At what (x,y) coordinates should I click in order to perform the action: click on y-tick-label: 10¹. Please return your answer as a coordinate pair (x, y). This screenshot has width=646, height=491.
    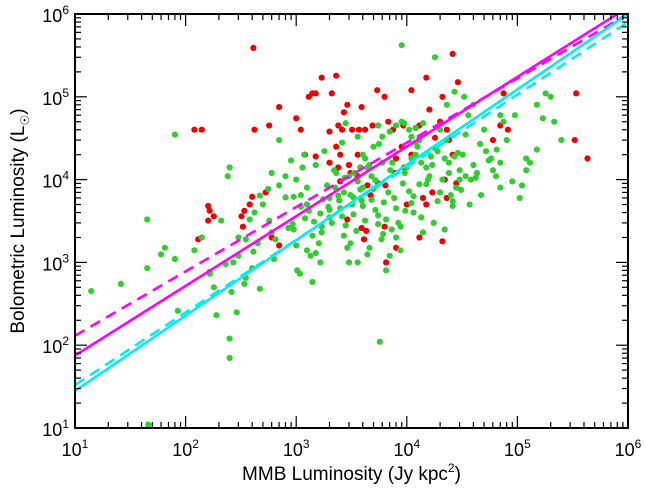
    Looking at the image, I should click on (55, 428).